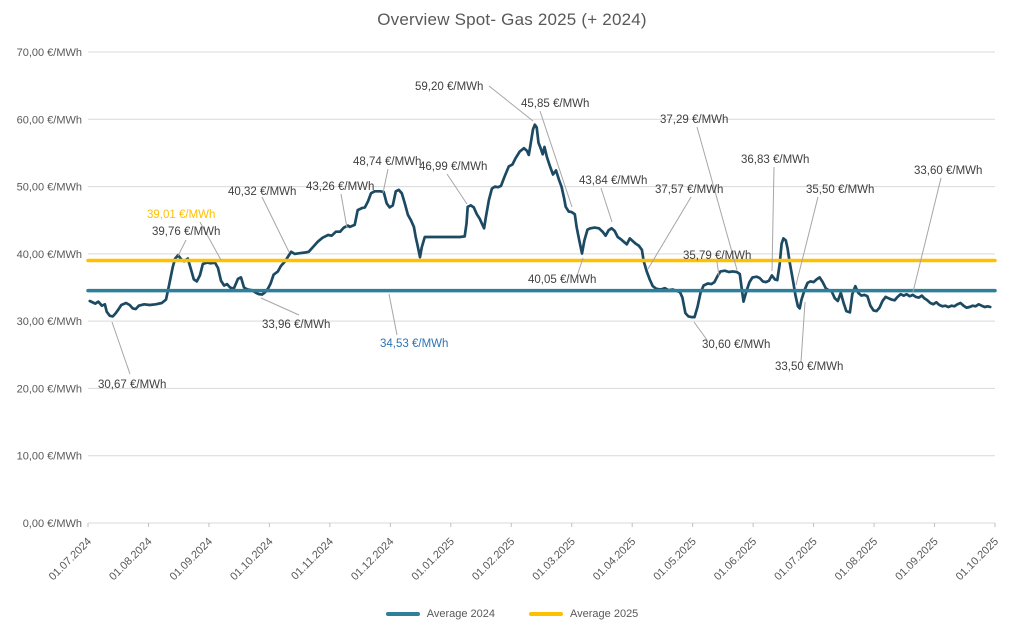 This screenshot has width=1024, height=640. Describe the element at coordinates (694, 120) in the screenshot. I see `annotation-label: 37,29 €/MWh` at that location.